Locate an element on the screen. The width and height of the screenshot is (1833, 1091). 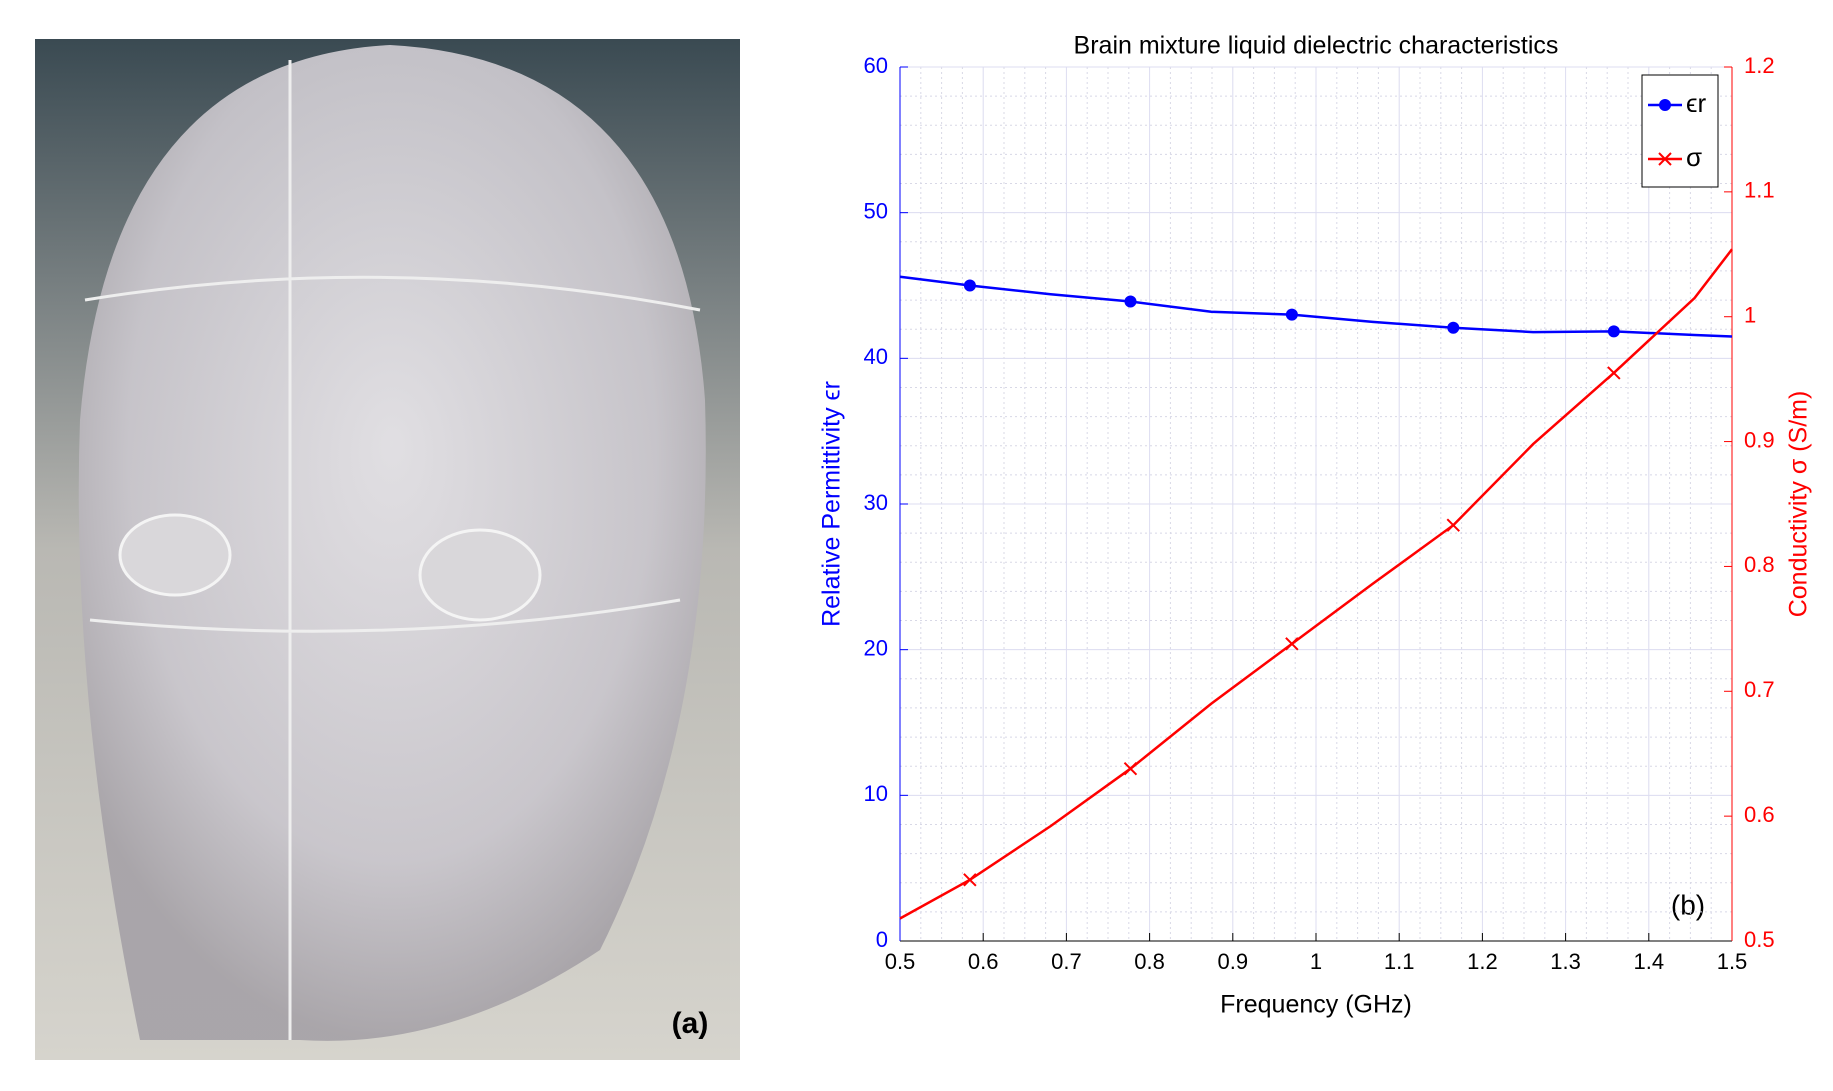
y-tick-label: 20 is located at coordinates (876, 647).